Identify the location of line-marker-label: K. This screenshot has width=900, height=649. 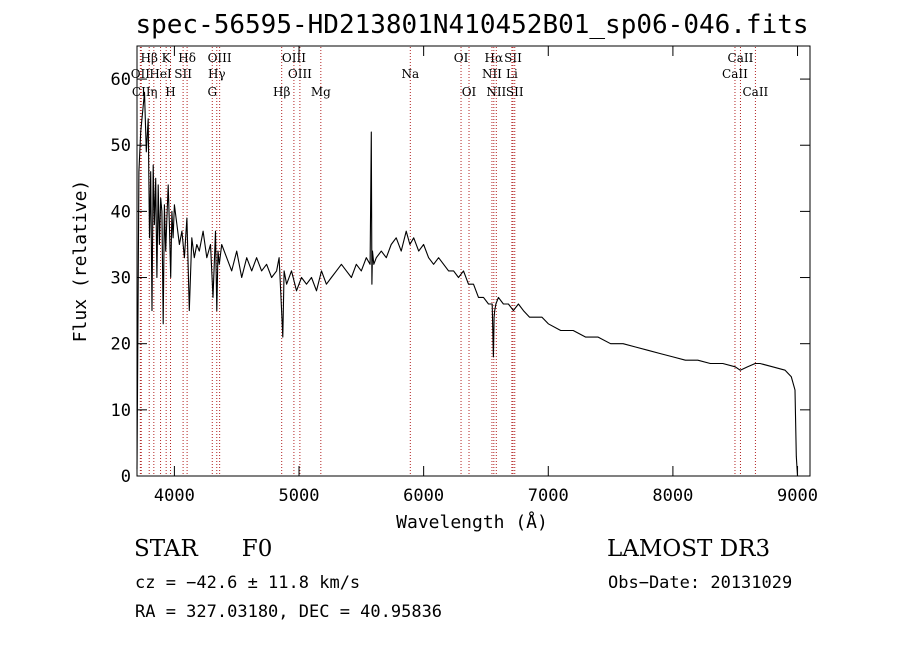
(167, 58).